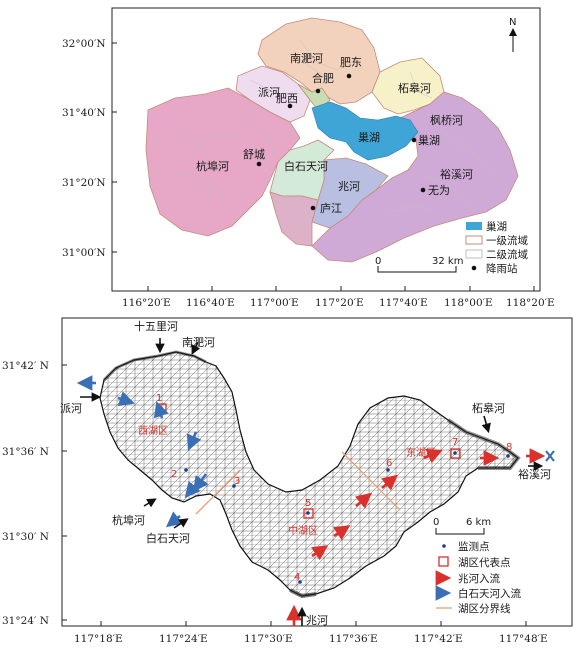  What do you see at coordinates (351, 62) in the screenshot?
I see `label-feidong: 肥东` at bounding box center [351, 62].